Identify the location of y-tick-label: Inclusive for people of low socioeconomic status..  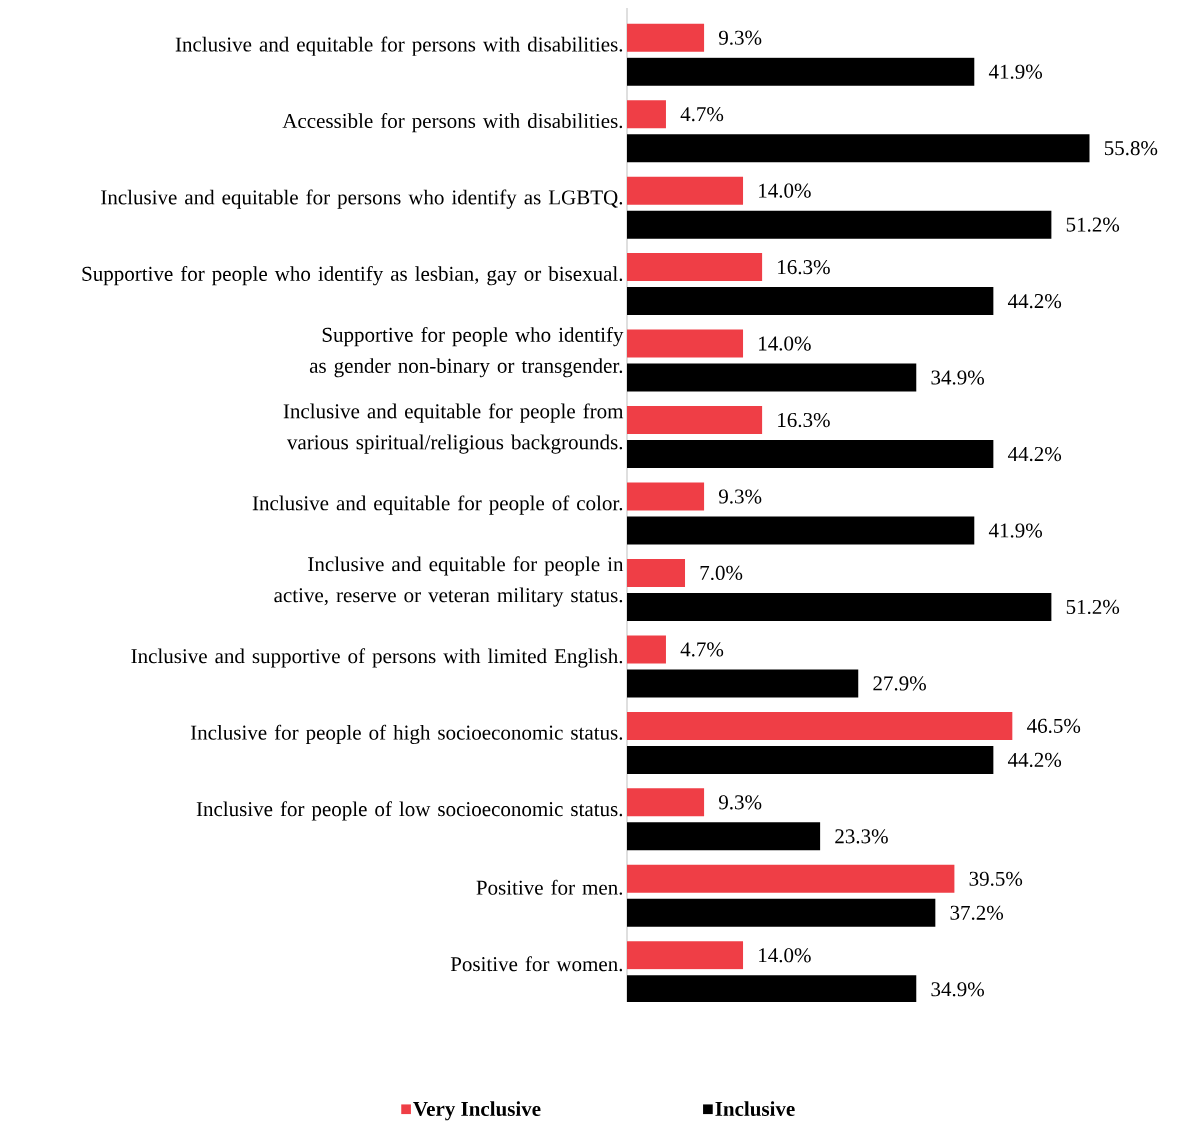
(409, 811).